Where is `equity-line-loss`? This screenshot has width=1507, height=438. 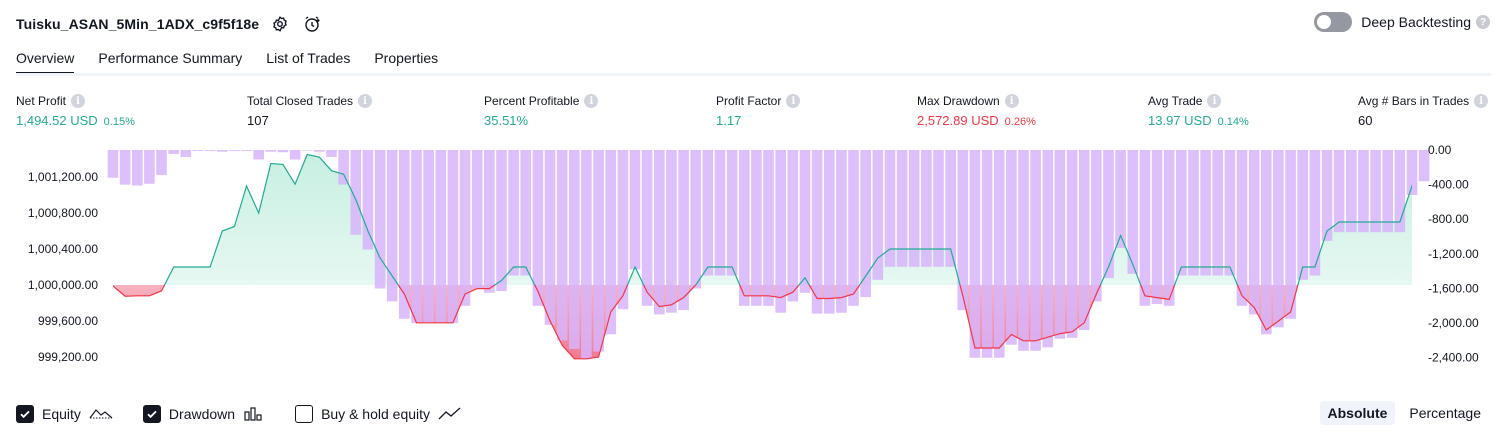 equity-line-loss is located at coordinates (706, 322).